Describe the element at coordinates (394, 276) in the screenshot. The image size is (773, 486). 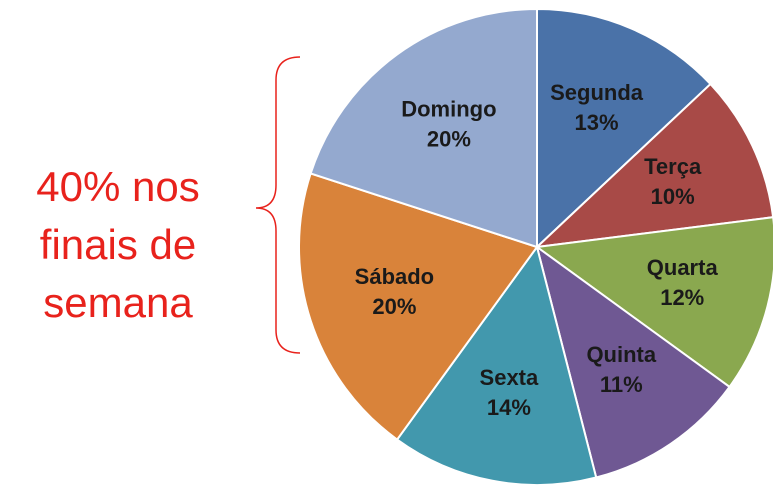
I see `category-label: Sábado` at that location.